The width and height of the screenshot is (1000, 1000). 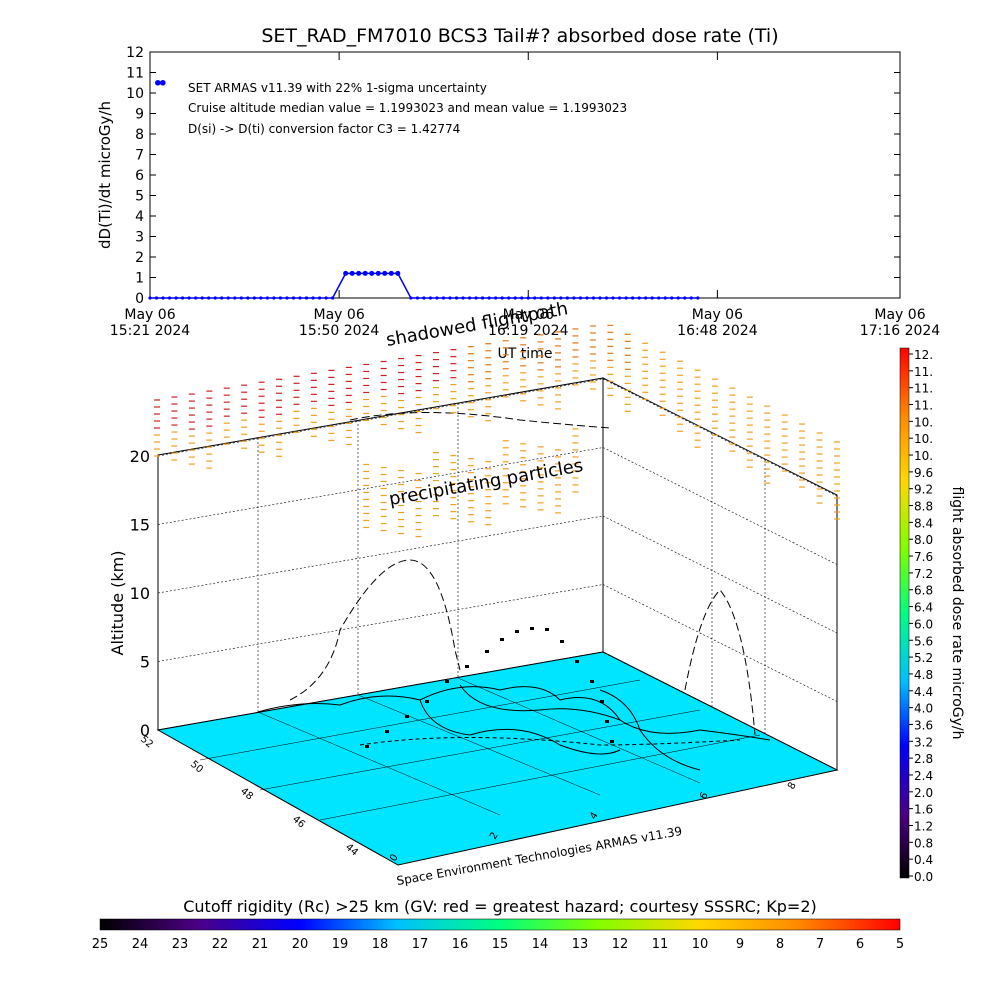 I want to click on map-coastlines, so click(x=485, y=749).